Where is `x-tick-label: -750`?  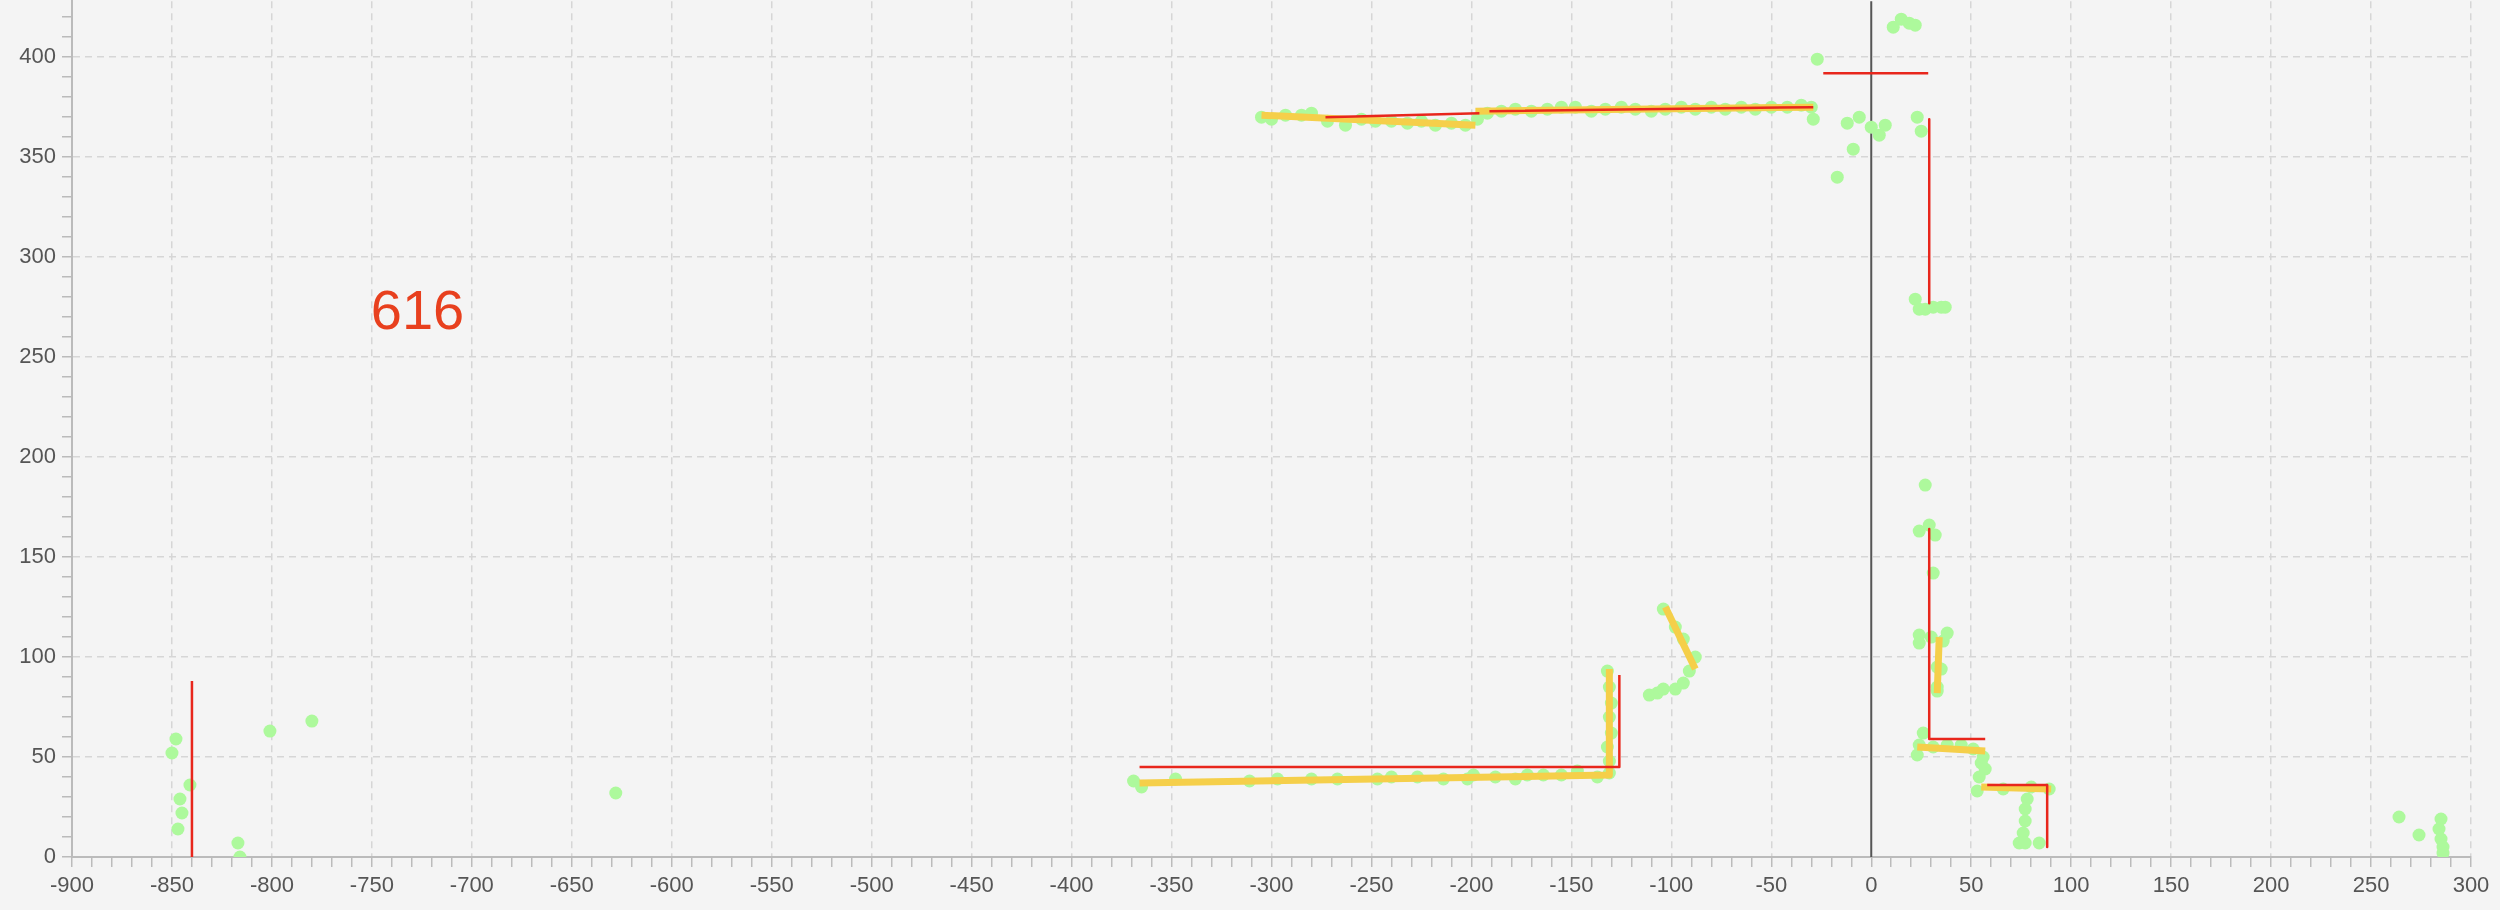 x-tick-label: -750 is located at coordinates (371, 885).